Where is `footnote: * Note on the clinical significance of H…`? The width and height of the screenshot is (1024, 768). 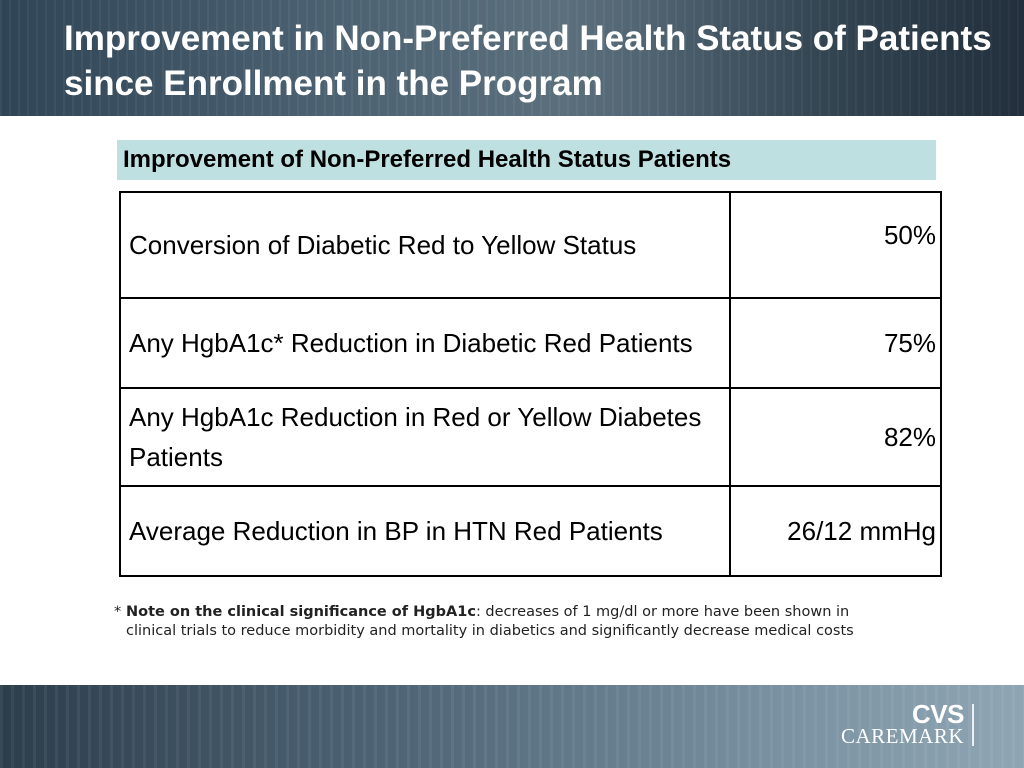 footnote: * Note on the clinical significance of H… is located at coordinates (494, 622).